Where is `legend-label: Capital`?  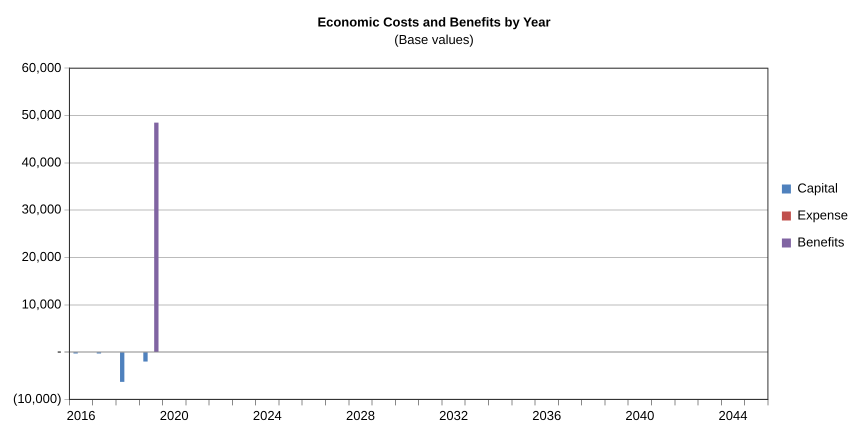
legend-label: Capital is located at coordinates (817, 188).